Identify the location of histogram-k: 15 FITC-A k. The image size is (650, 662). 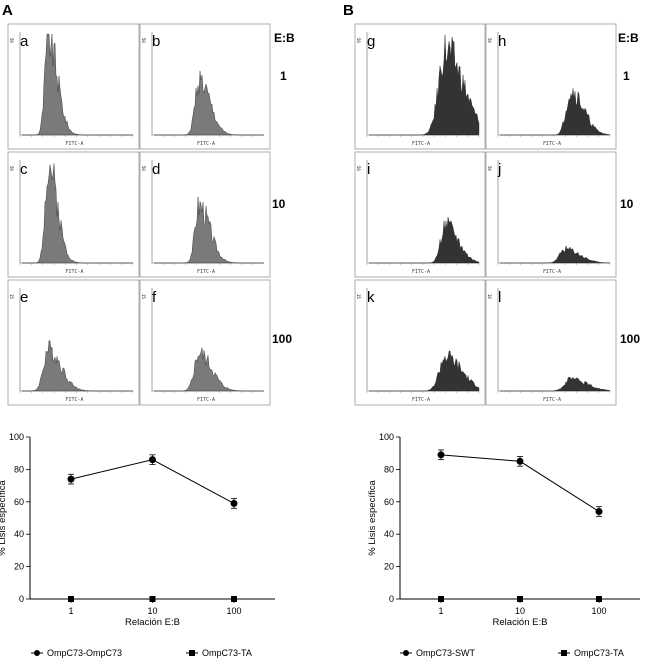
(420, 342).